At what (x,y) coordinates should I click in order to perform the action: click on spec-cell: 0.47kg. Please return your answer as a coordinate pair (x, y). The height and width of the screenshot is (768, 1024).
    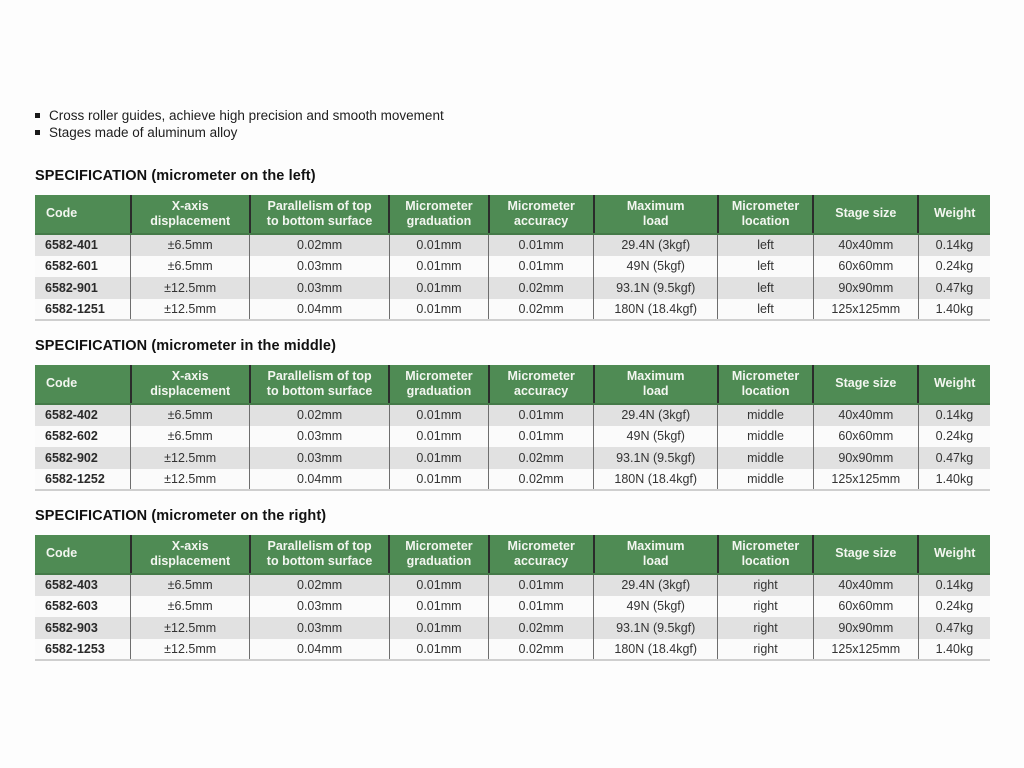
    Looking at the image, I should click on (953, 628).